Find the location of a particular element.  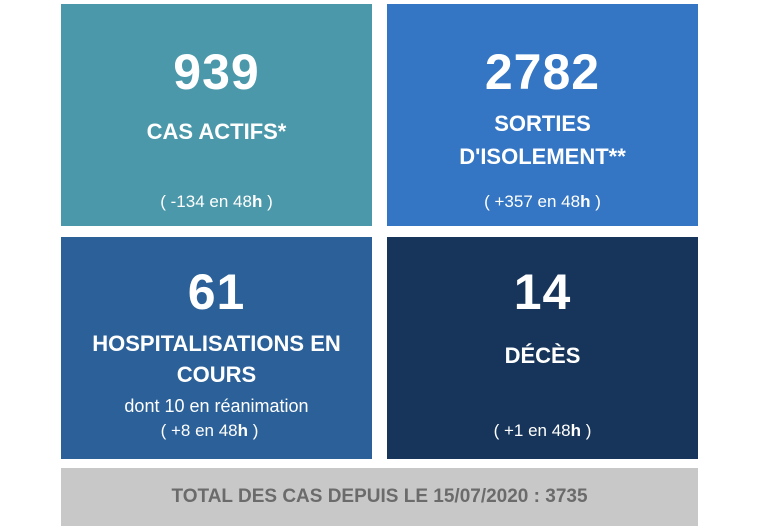

active-cases-change: ( -134 en 48h ) is located at coordinates (216, 202).